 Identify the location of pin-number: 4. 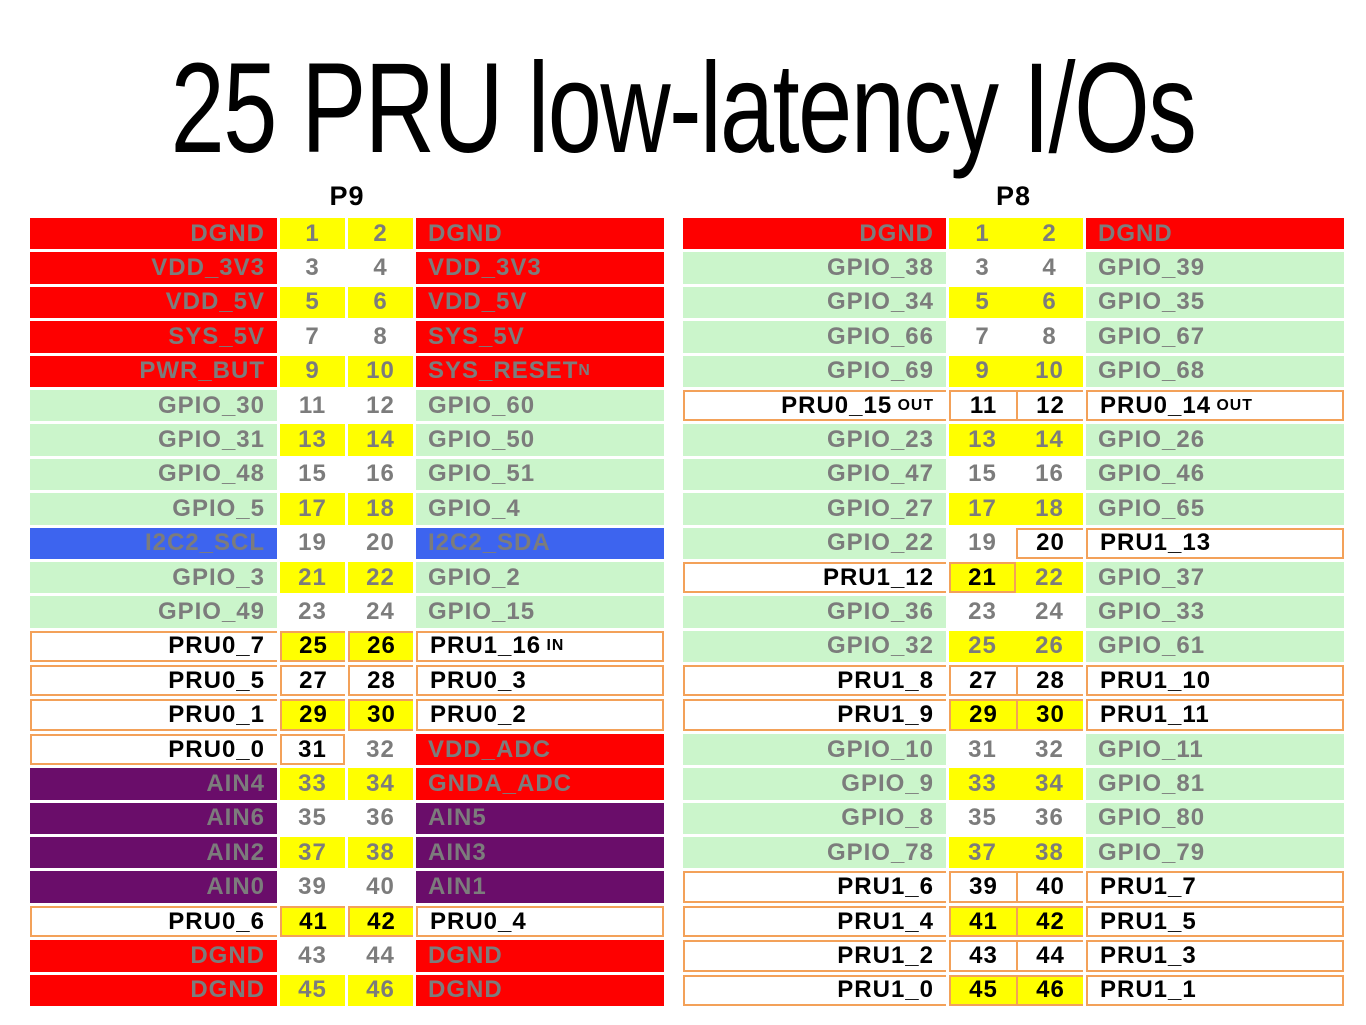
(1049, 268).